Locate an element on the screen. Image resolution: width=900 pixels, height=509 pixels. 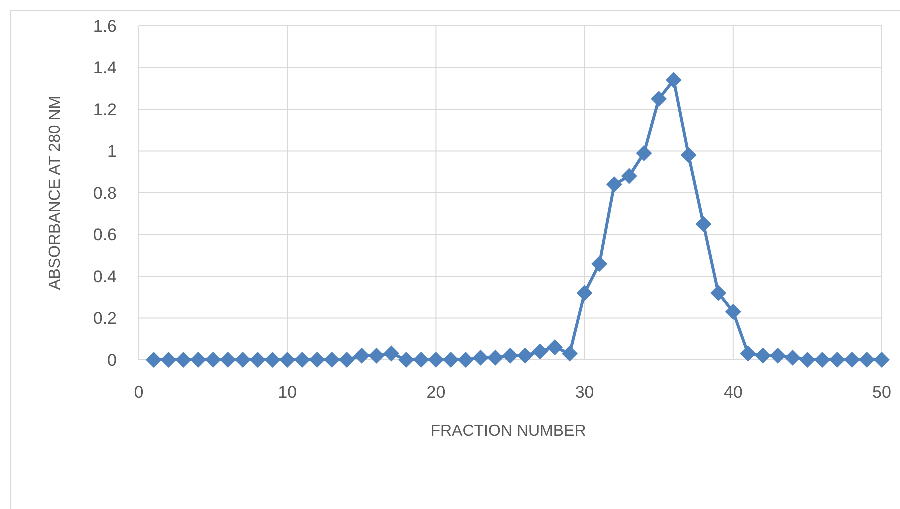
y-tick-label: 0.4 is located at coordinates (105, 276).